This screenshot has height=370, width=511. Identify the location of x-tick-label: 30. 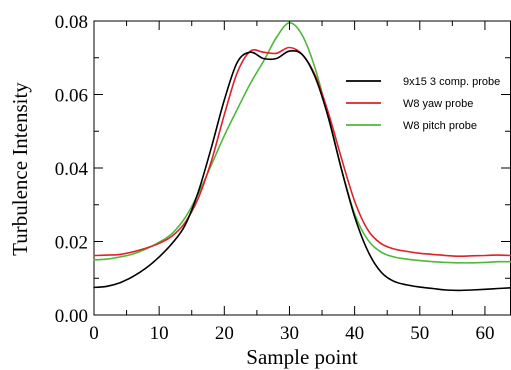
(289, 333).